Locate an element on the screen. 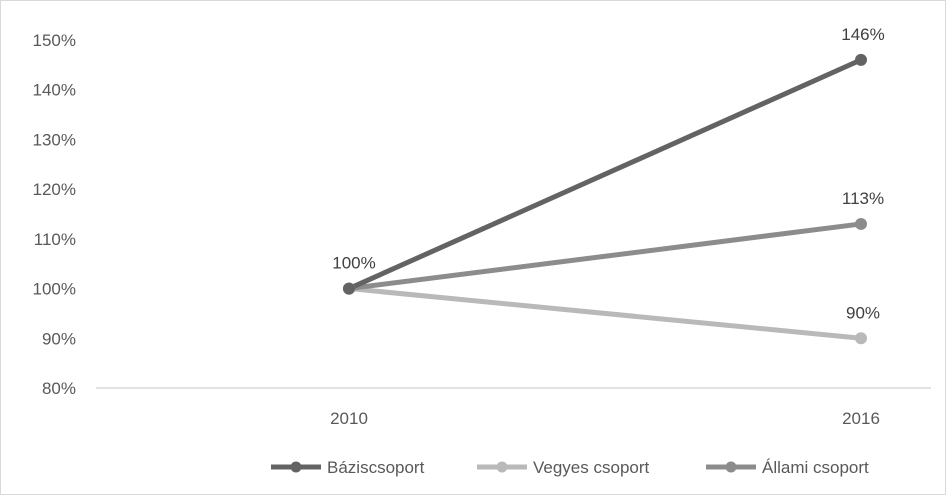 Image resolution: width=946 pixels, height=496 pixels. y-tick-label: 110% is located at coordinates (55, 239).